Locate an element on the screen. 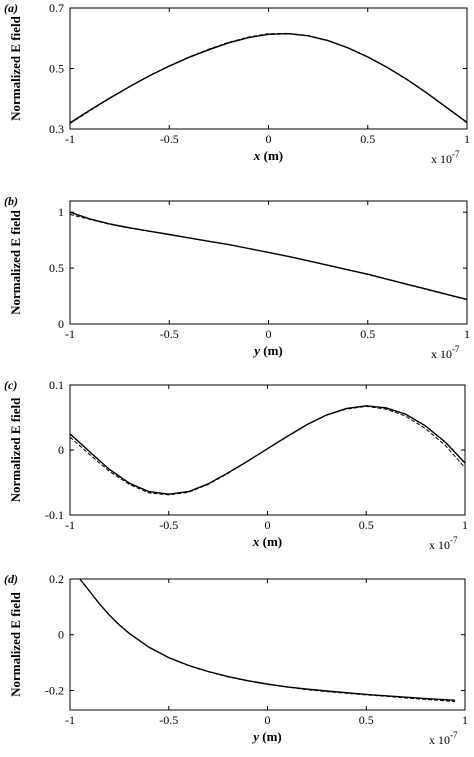 The height and width of the screenshot is (757, 474). y-tick-label: 0.3 is located at coordinates (56, 129).